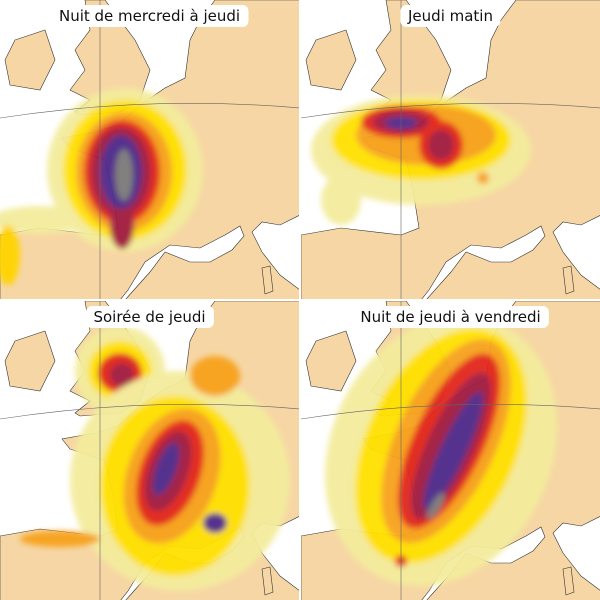 This screenshot has width=600, height=600. What do you see at coordinates (149, 16) in the screenshot?
I see `panel-title: Nuit de mercredi à jeudi` at bounding box center [149, 16].